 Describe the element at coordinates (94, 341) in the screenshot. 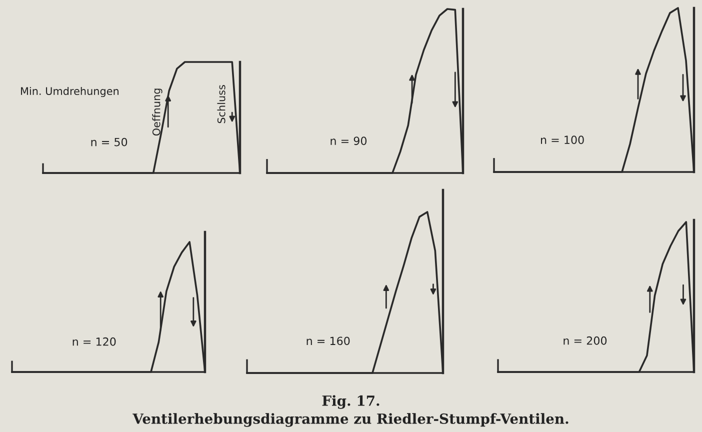

I see `text: n = 120` at that location.